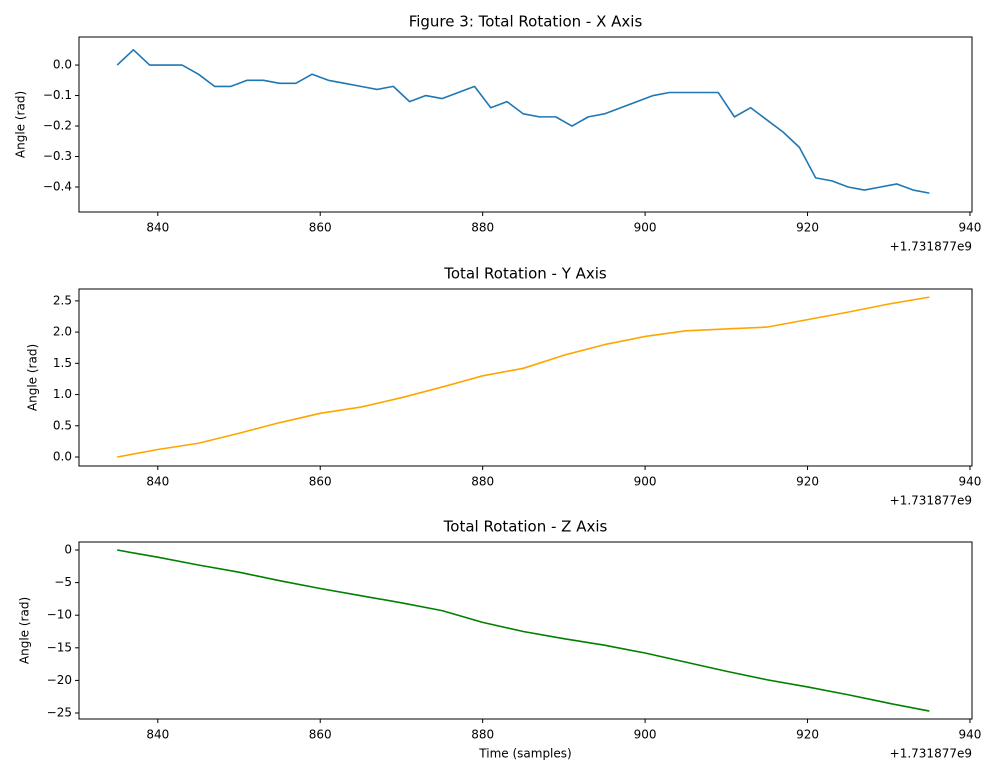  I want to click on y-tick-label: −5, so click(63, 582).